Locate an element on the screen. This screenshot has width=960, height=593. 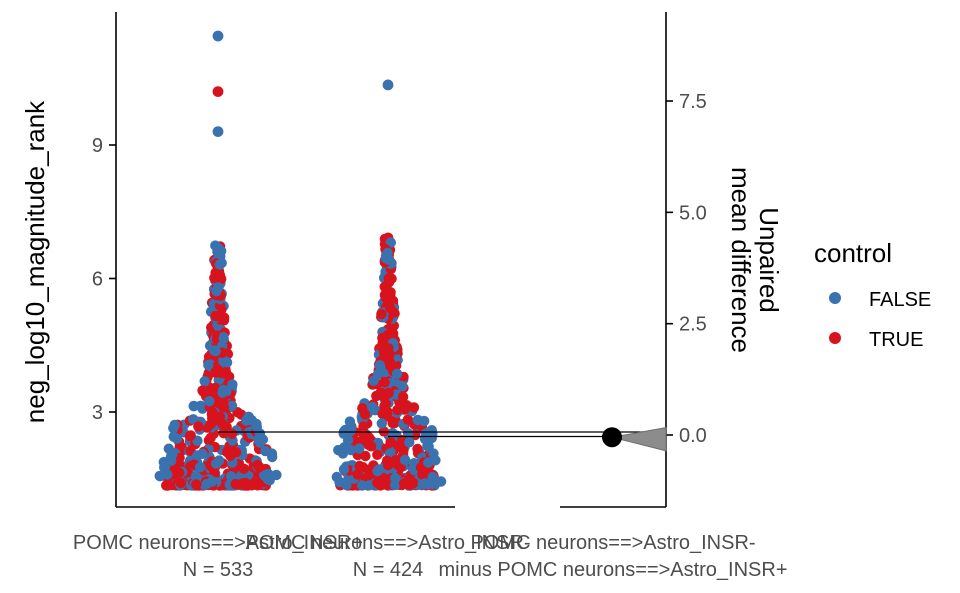
right-tick-label: 0.0 is located at coordinates (693, 436).